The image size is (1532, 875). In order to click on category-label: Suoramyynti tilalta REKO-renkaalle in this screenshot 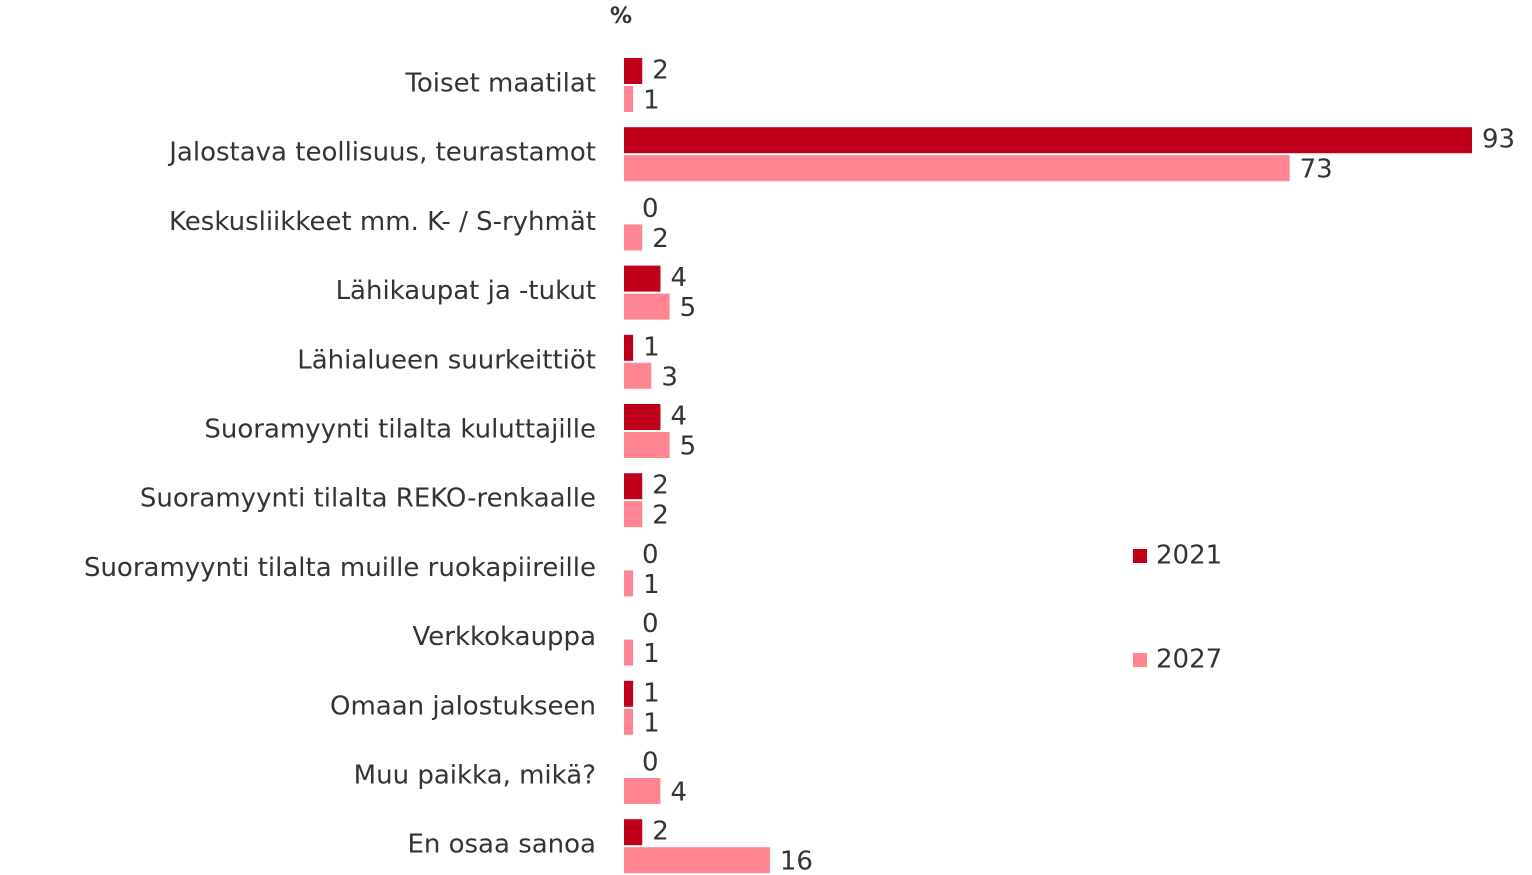, I will do `click(368, 499)`.